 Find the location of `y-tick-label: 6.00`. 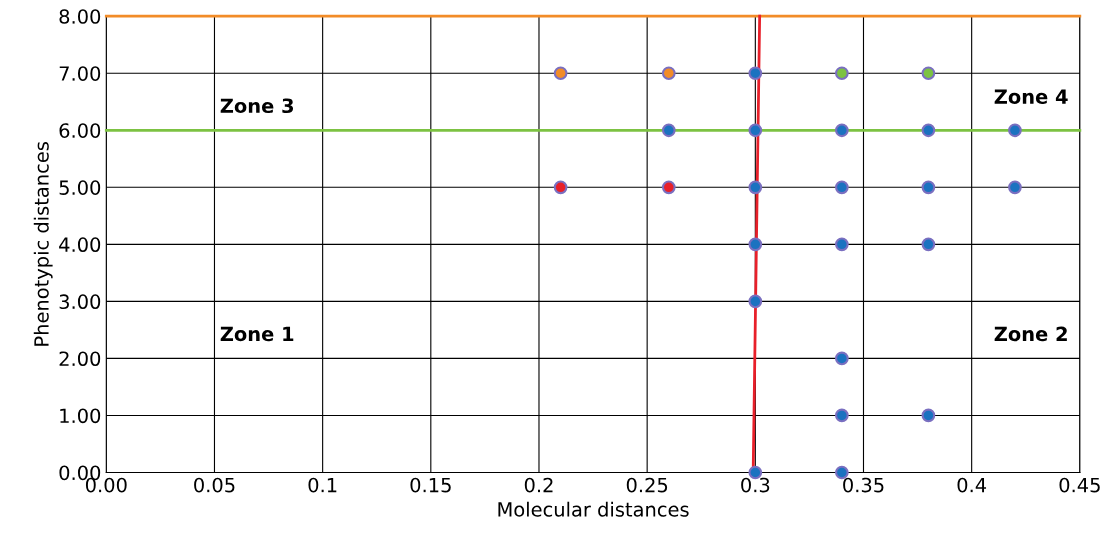

y-tick-label: 6.00 is located at coordinates (80, 130).